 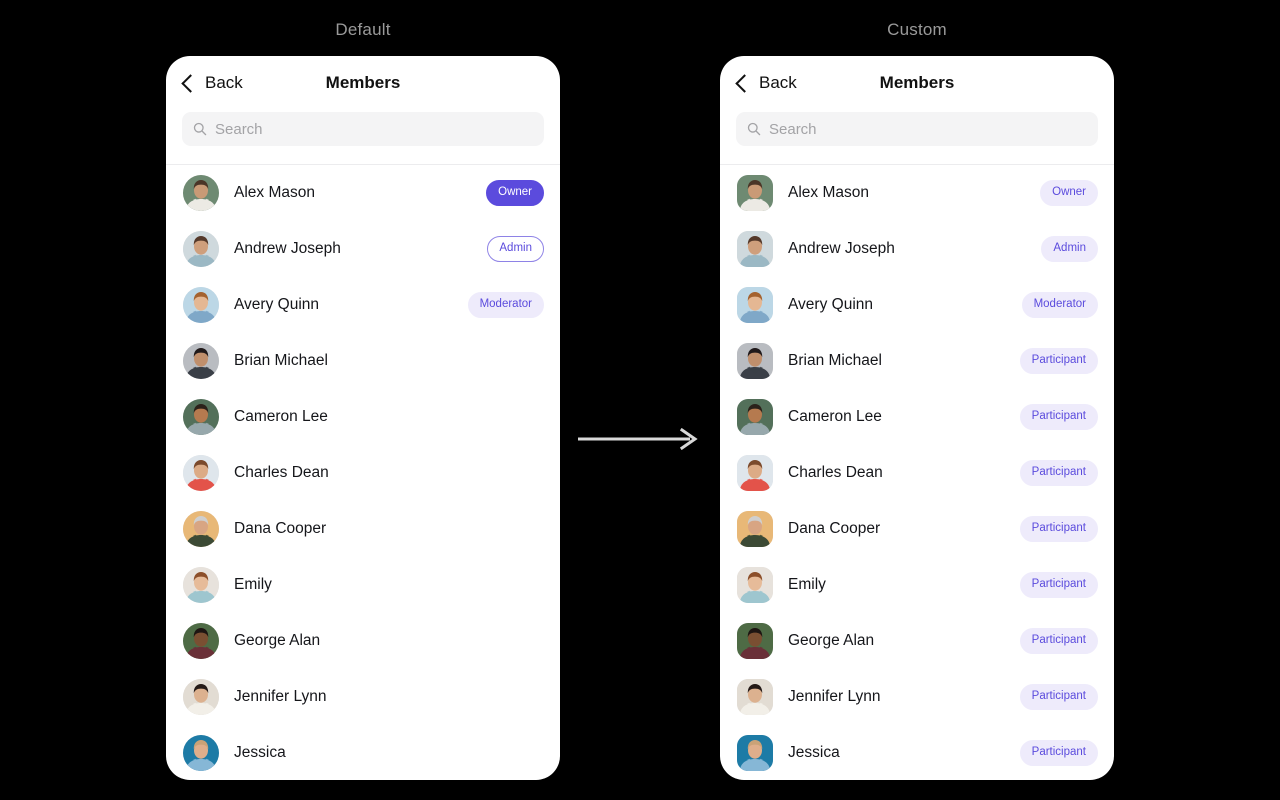 I want to click on member-name: Alex Mason, so click(x=274, y=192).